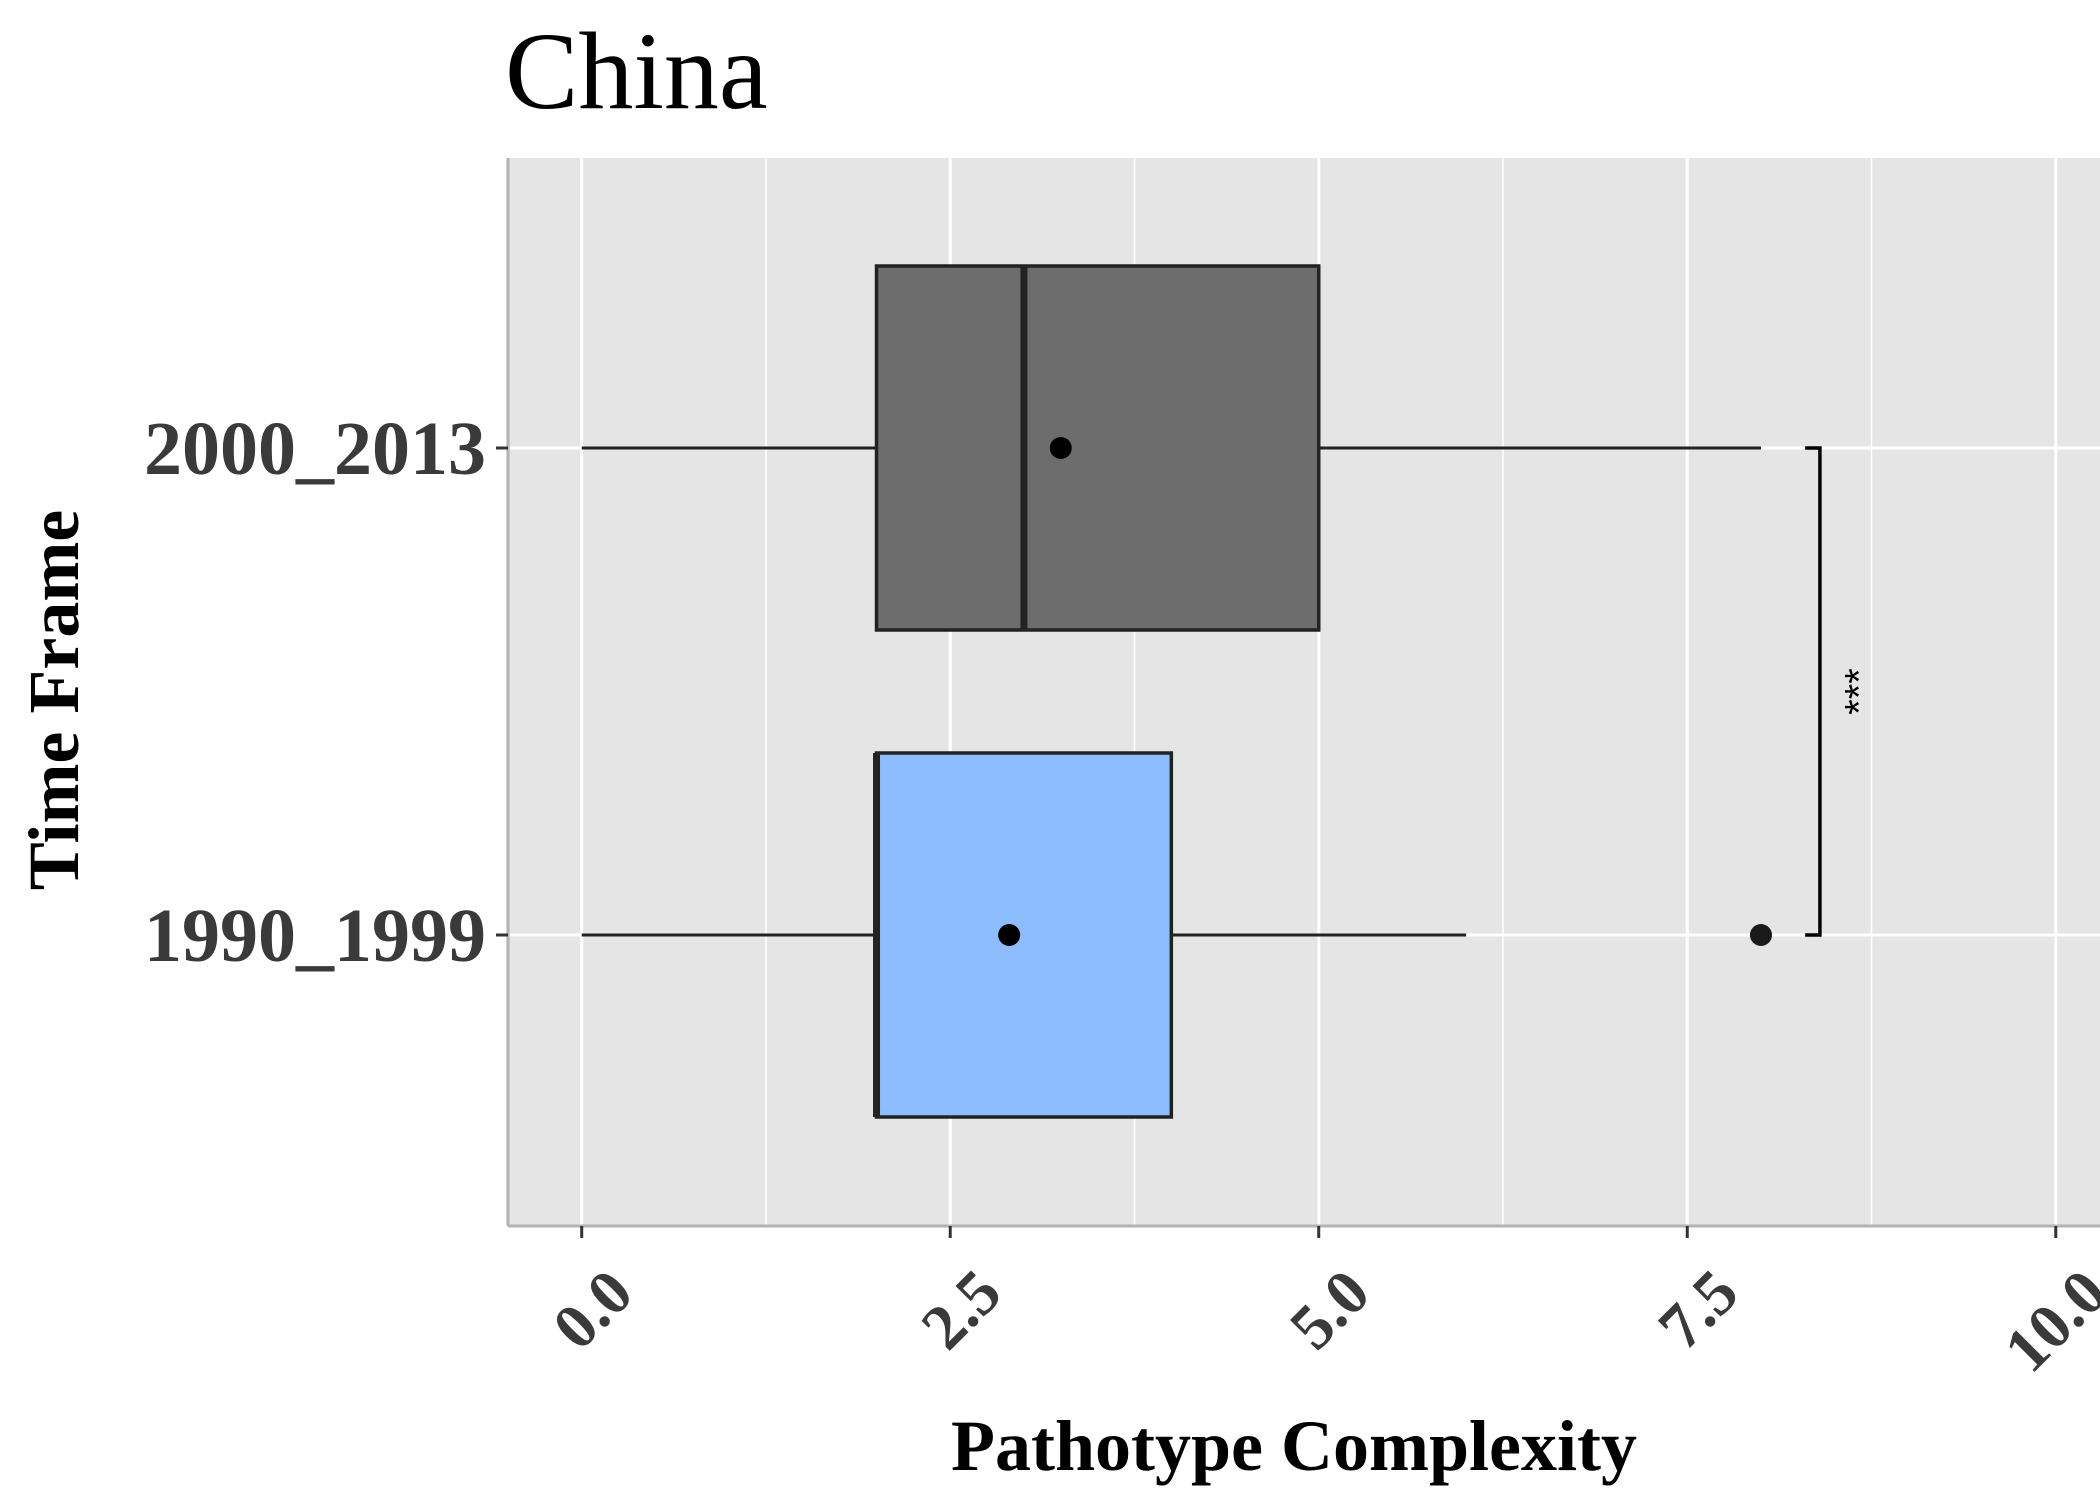  I want to click on y-axis-title: Time Frame, so click(54, 700).